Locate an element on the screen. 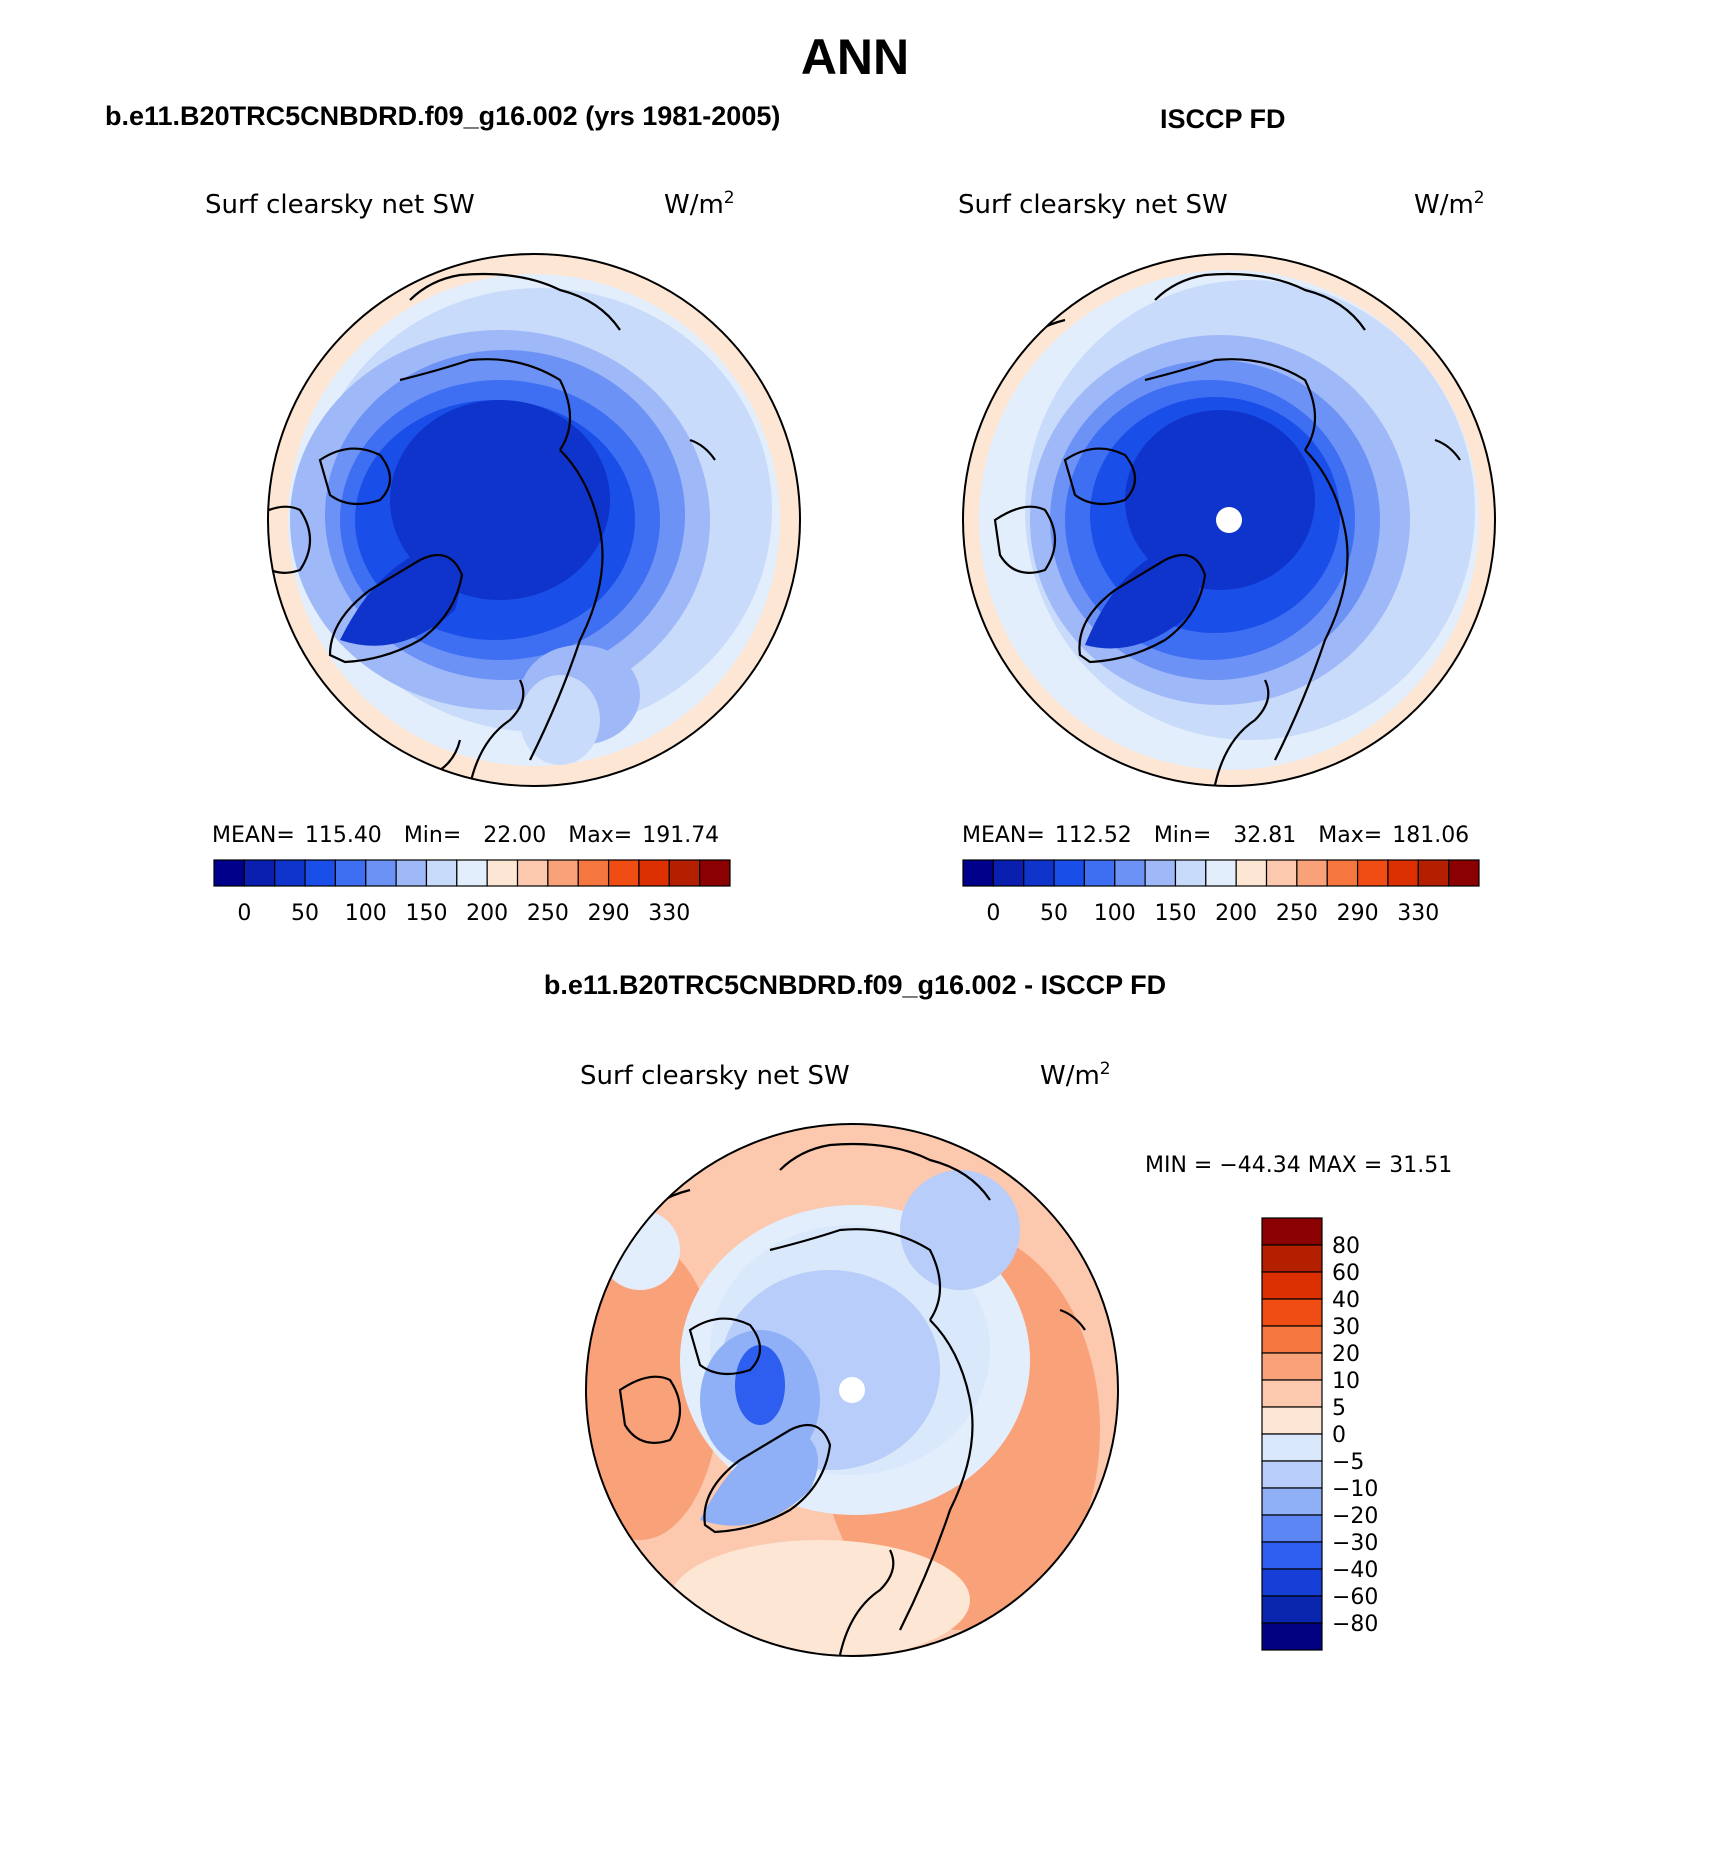 Image resolution: width=1710 pixels, height=1872 pixels. obs-max-value: 181.06 is located at coordinates (1430, 835).